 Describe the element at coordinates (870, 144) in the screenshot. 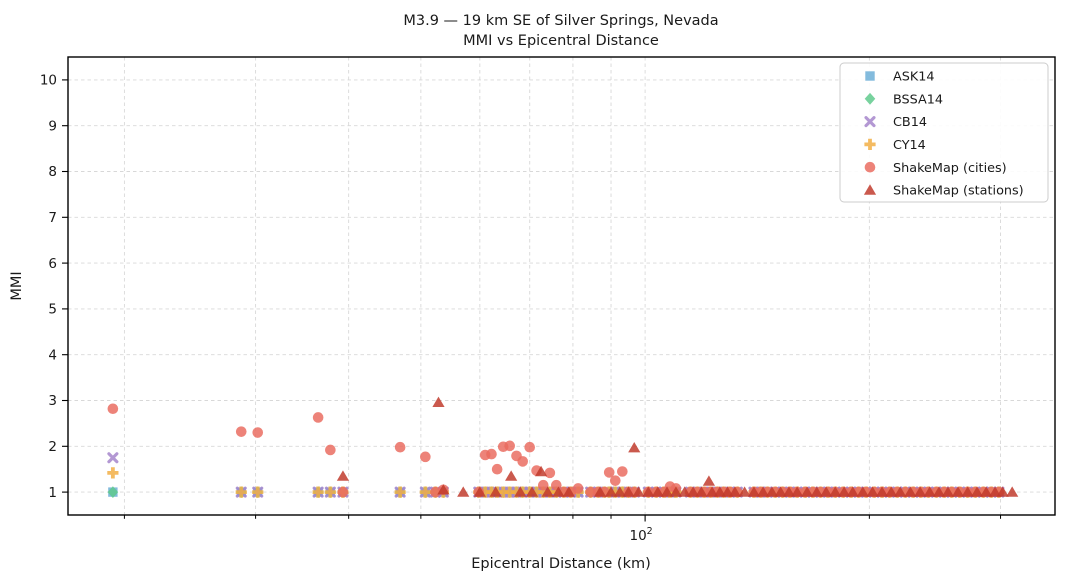

I see `cy14-legend-marker` at that location.